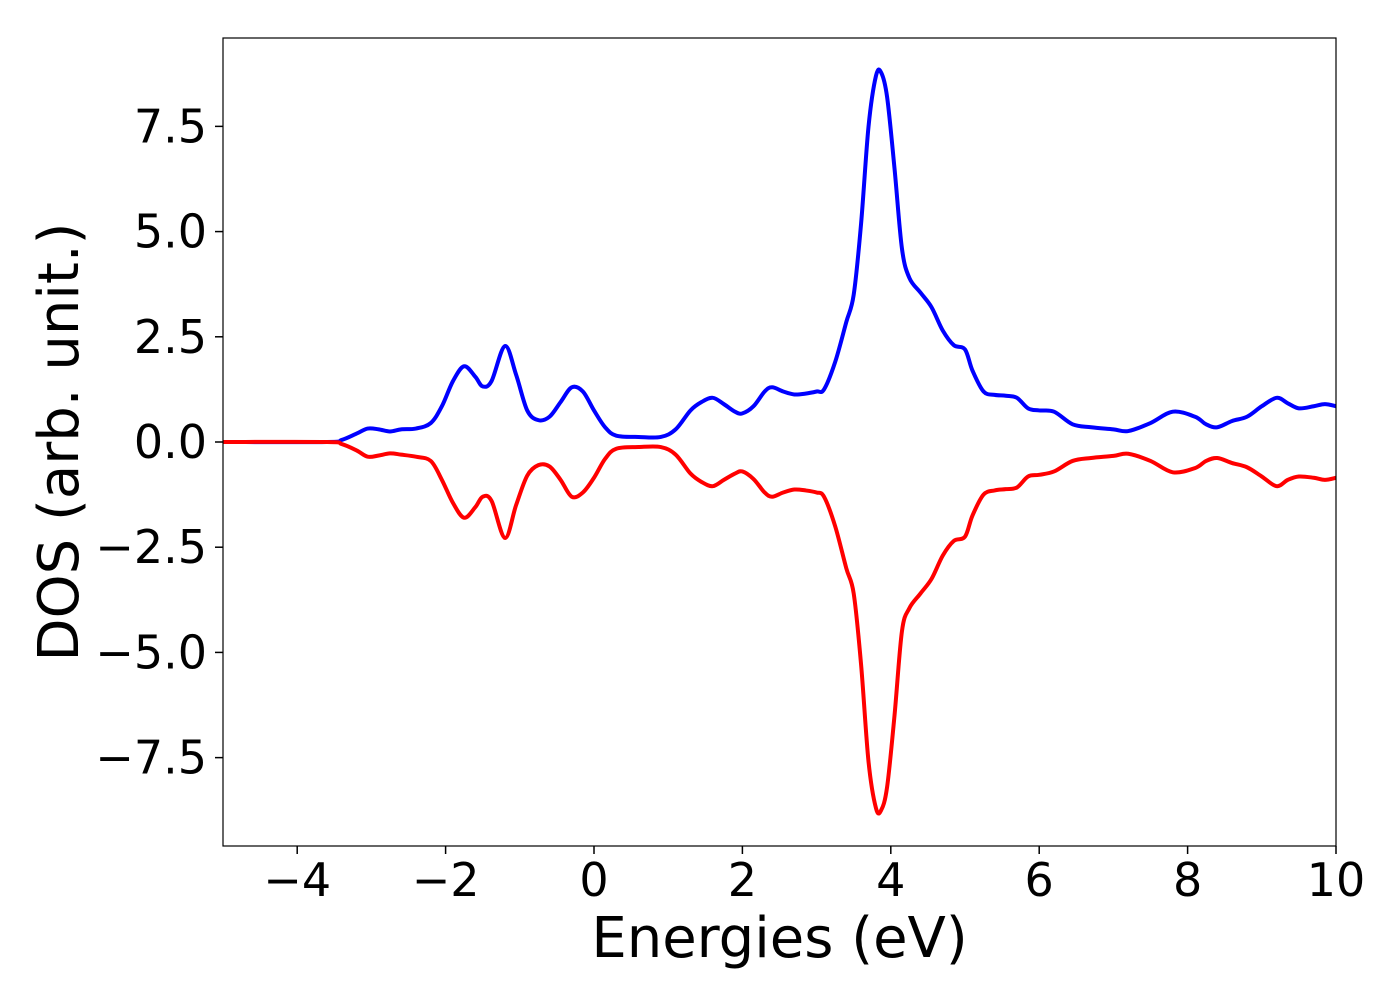  Describe the element at coordinates (170, 337) in the screenshot. I see `y-tick-label: 2.5` at that location.